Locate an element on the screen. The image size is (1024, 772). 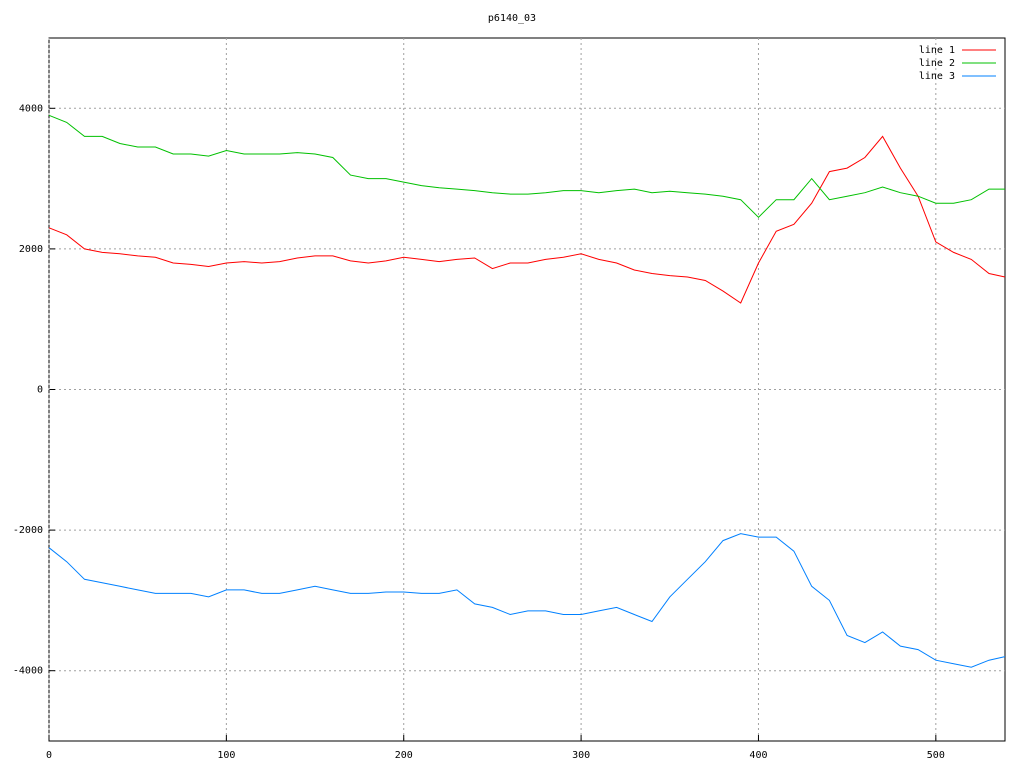
x-tick-label: 0 is located at coordinates (49, 755).